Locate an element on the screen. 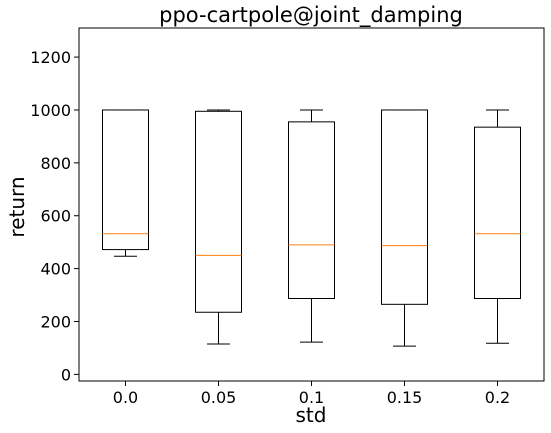 This screenshot has height=433, width=551. x-tick-label: 0.1 is located at coordinates (311, 397).